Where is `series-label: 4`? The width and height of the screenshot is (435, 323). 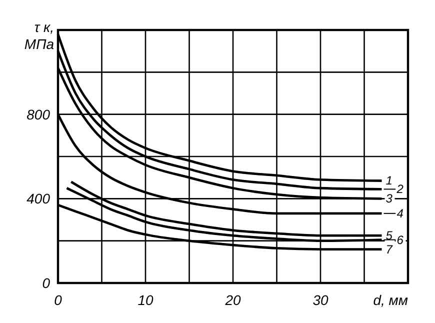 series-label: 4 is located at coordinates (400, 213).